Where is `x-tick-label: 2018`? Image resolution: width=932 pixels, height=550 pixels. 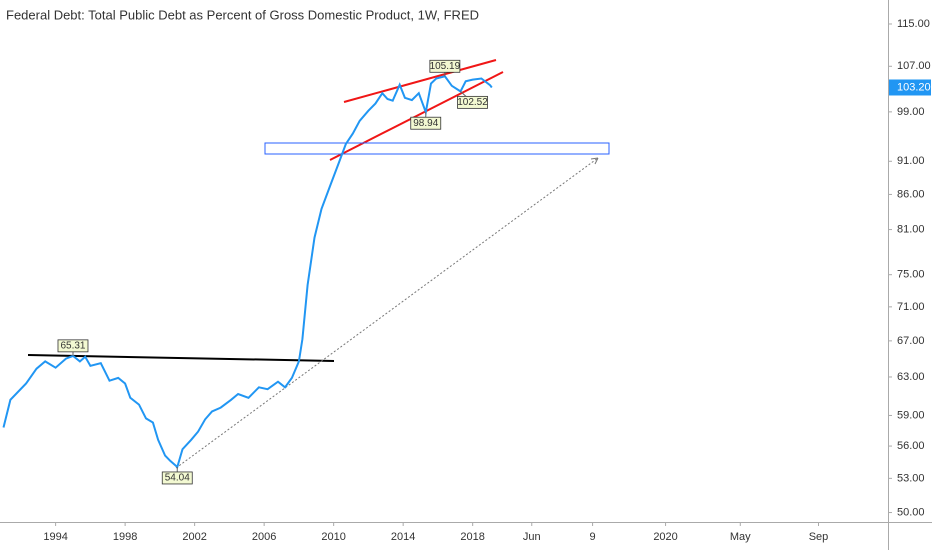 x-tick-label: 2018 is located at coordinates (472, 537).